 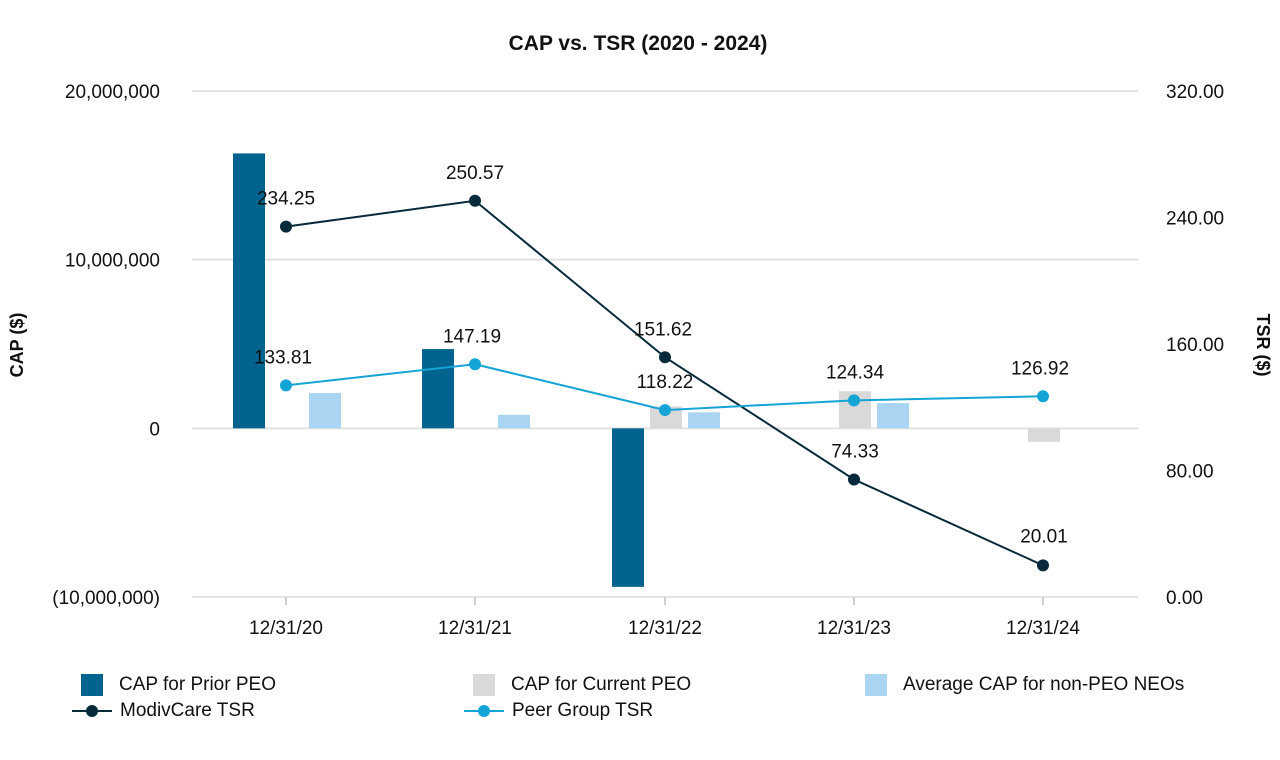 What do you see at coordinates (583, 710) in the screenshot?
I see `legend-label-peer-tsr: Peer Group TSR` at bounding box center [583, 710].